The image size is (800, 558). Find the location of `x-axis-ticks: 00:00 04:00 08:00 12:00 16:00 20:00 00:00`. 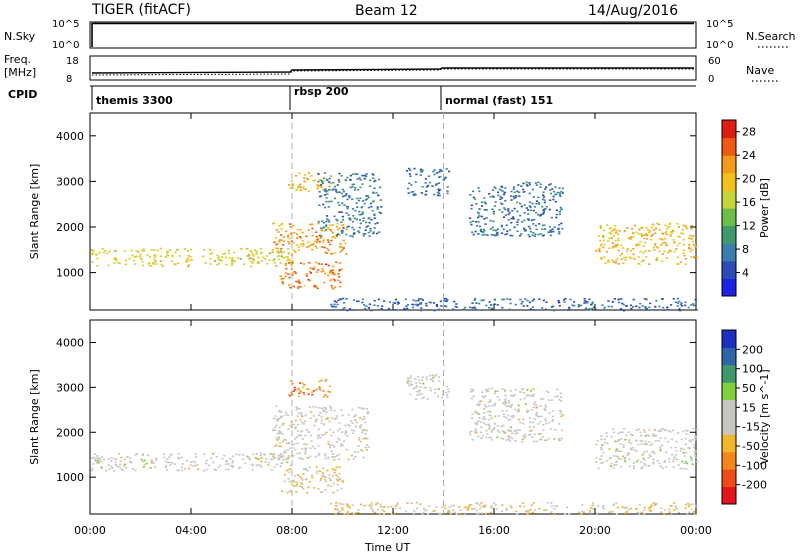

x-axis-ticks: 00:00 04:00 08:00 12:00 16:00 20:00 00:00 is located at coordinates (393, 530).